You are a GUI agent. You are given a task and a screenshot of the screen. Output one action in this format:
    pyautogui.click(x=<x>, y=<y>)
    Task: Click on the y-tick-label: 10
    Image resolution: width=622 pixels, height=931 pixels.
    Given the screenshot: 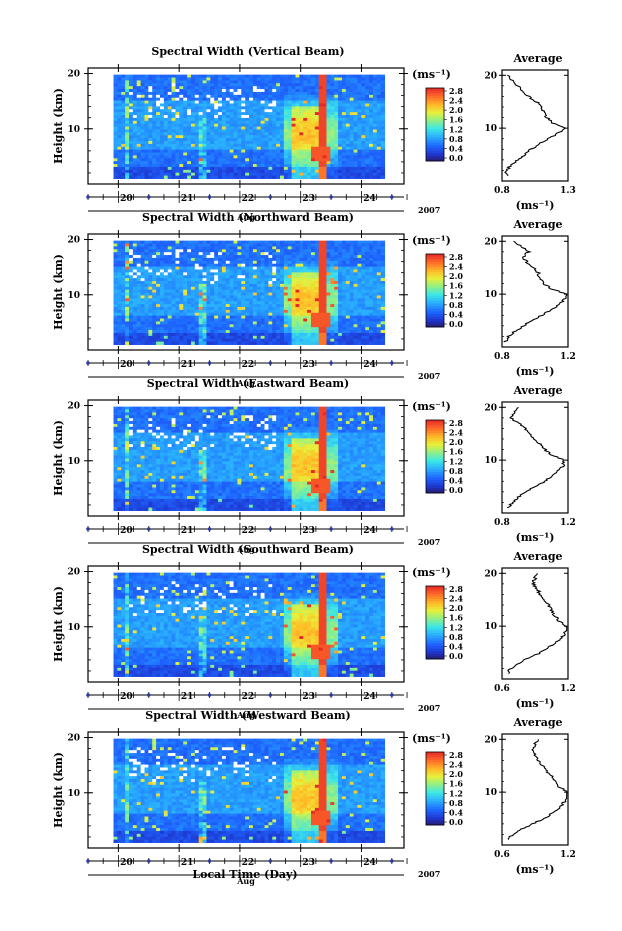 What is the action you would take?
    pyautogui.click(x=73, y=296)
    